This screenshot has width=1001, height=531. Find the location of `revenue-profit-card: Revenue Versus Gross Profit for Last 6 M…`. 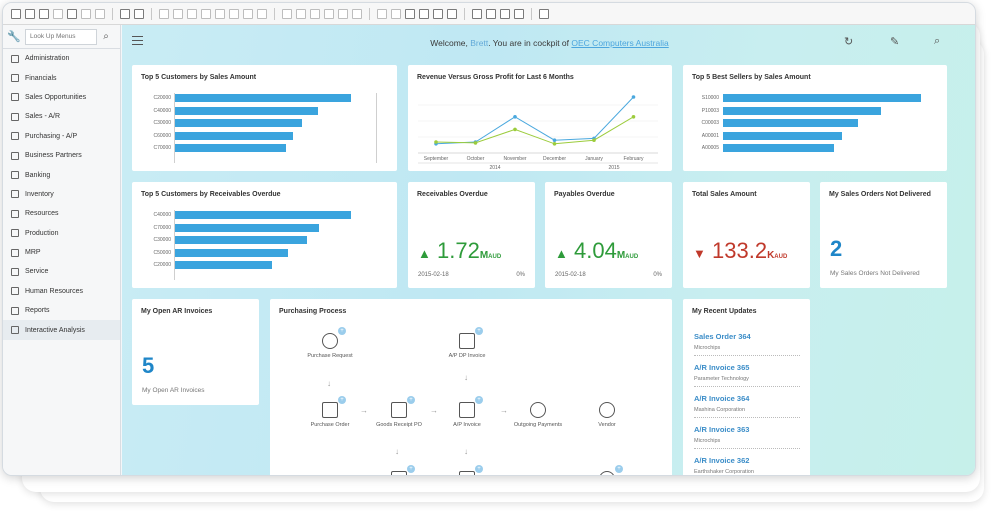

revenue-profit-card: Revenue Versus Gross Profit for Last 6 M… is located at coordinates (540, 118).